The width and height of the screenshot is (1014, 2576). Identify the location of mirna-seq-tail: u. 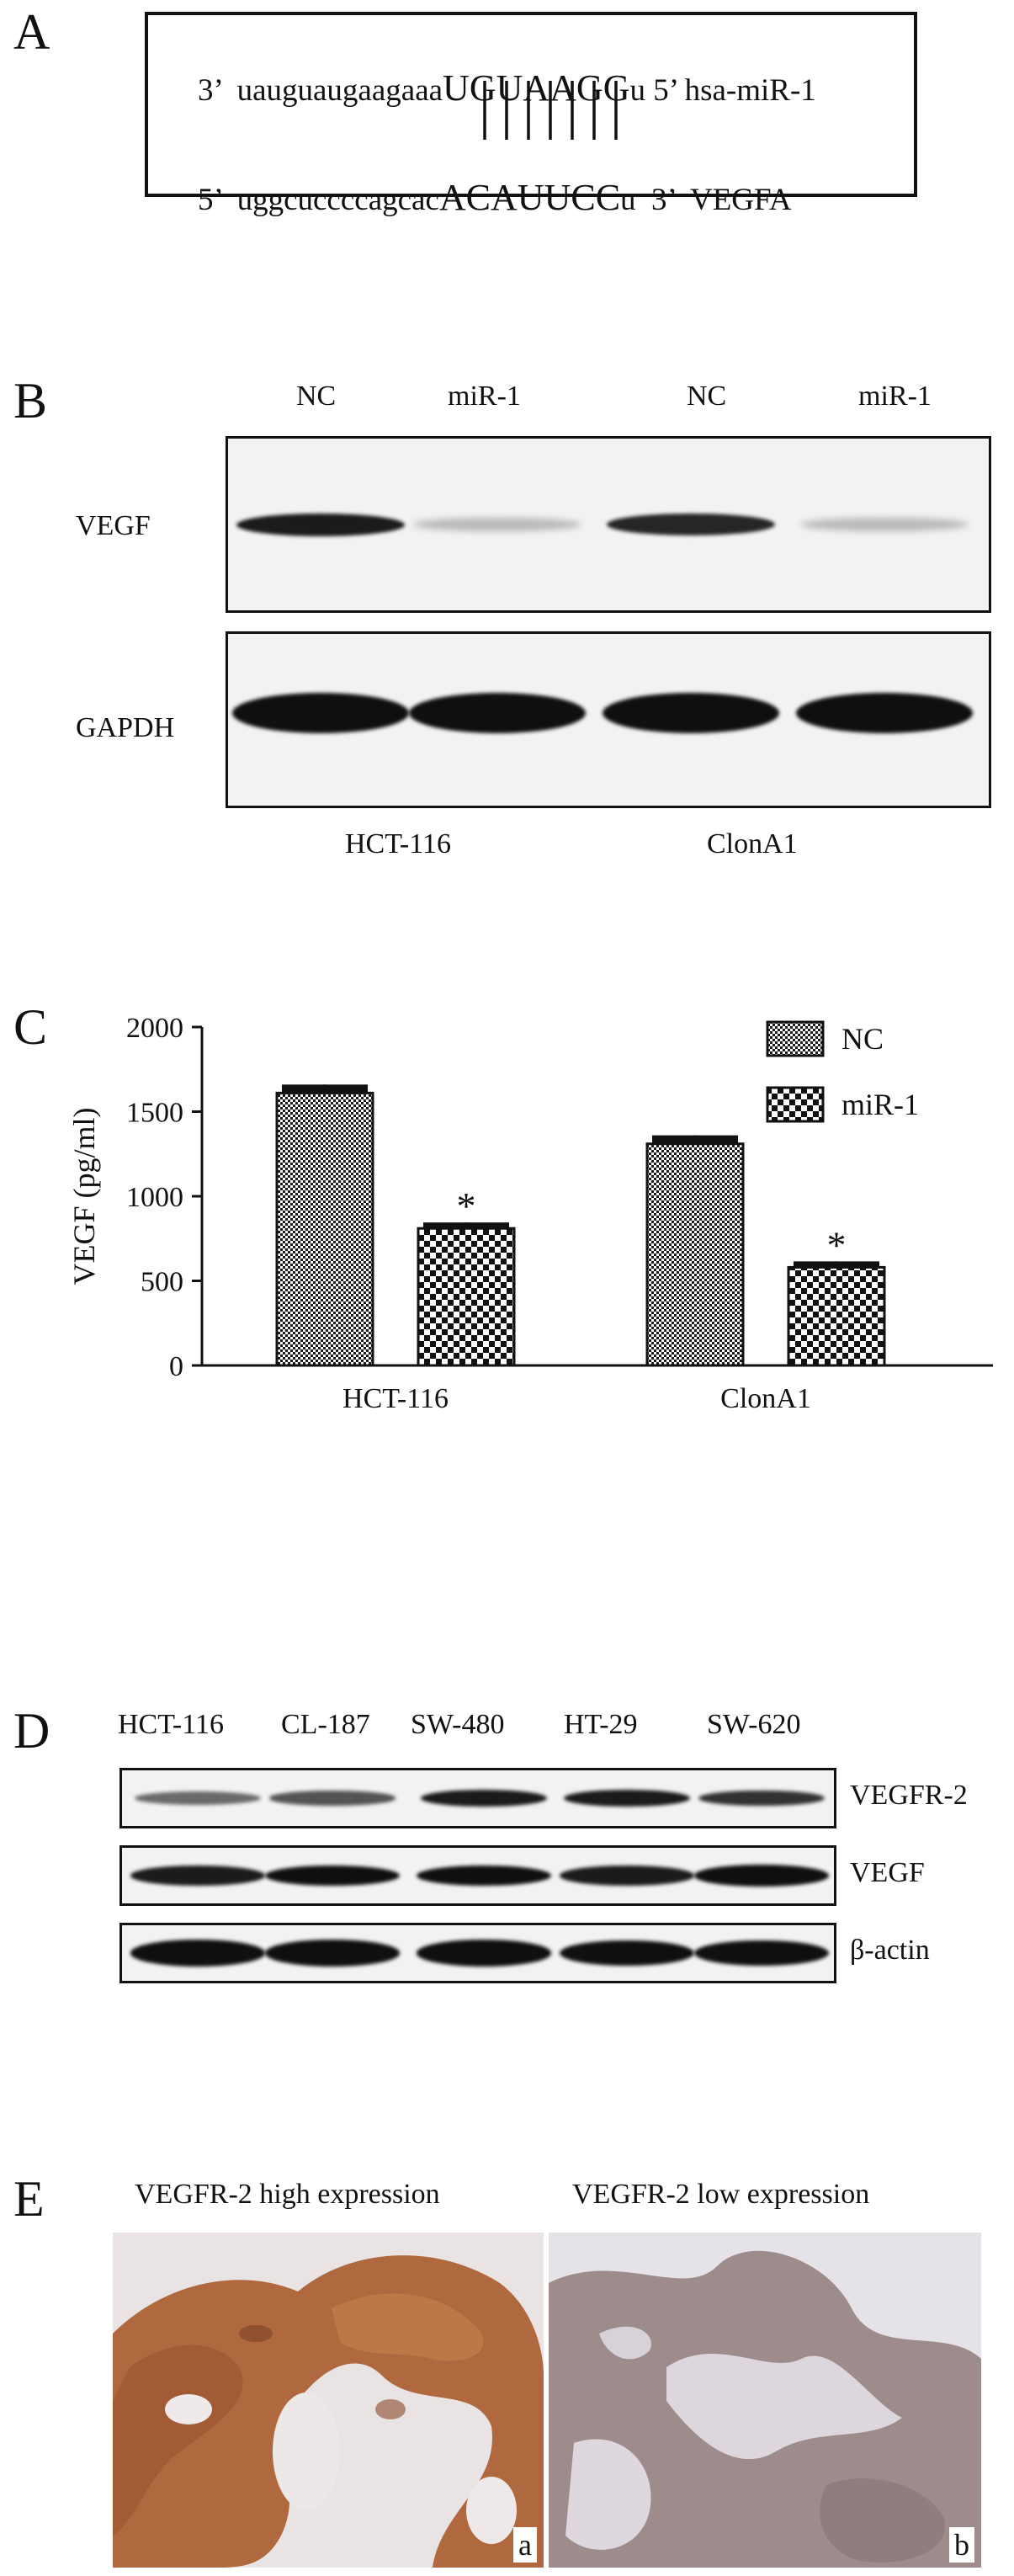
(637, 90).